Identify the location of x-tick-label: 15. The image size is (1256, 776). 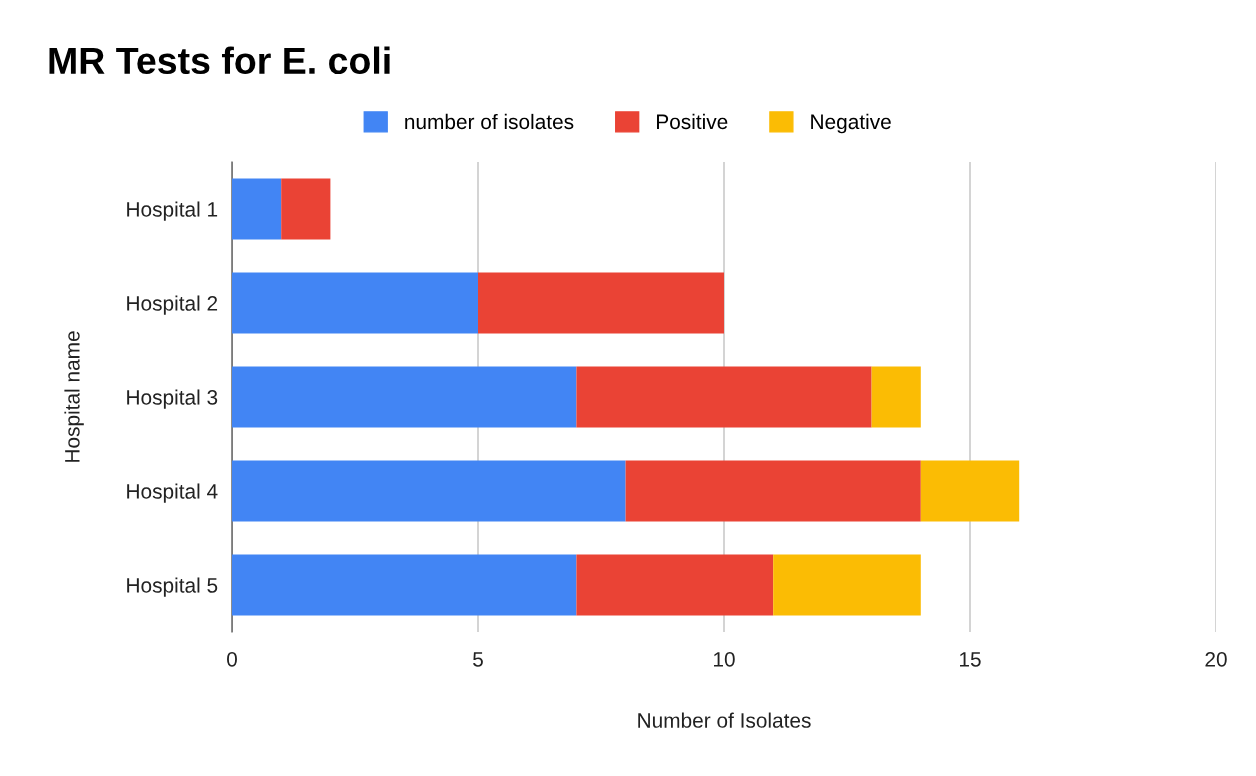
(970, 659).